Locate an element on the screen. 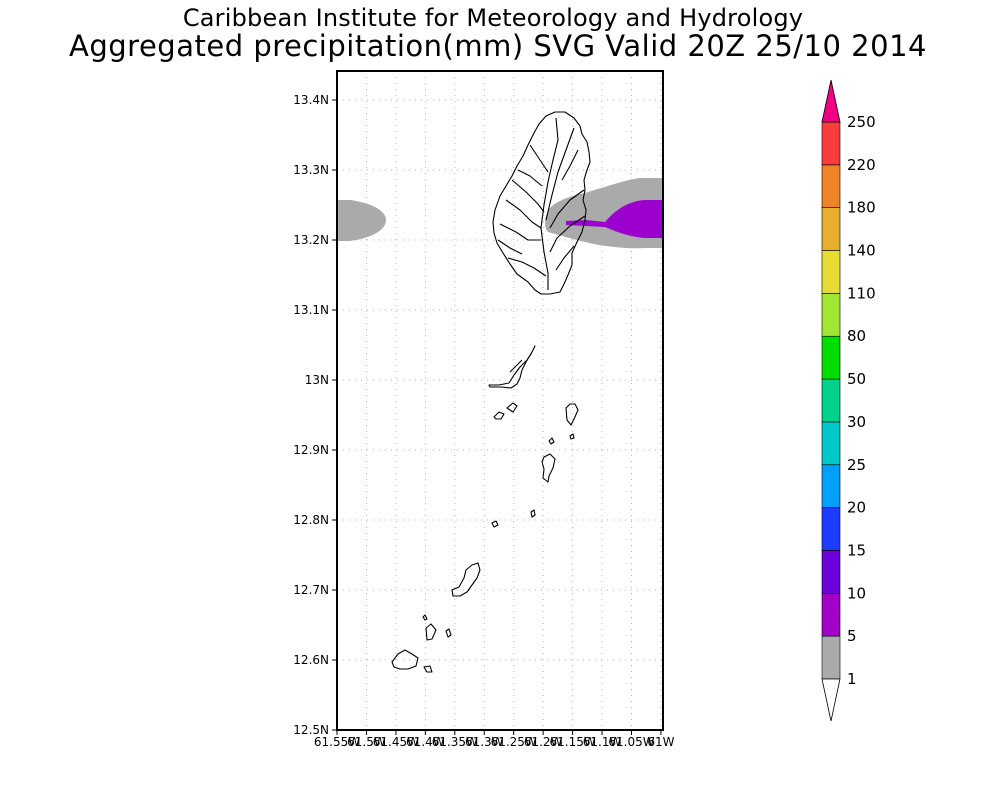  lon-label: 61.15W is located at coordinates (572, 742).